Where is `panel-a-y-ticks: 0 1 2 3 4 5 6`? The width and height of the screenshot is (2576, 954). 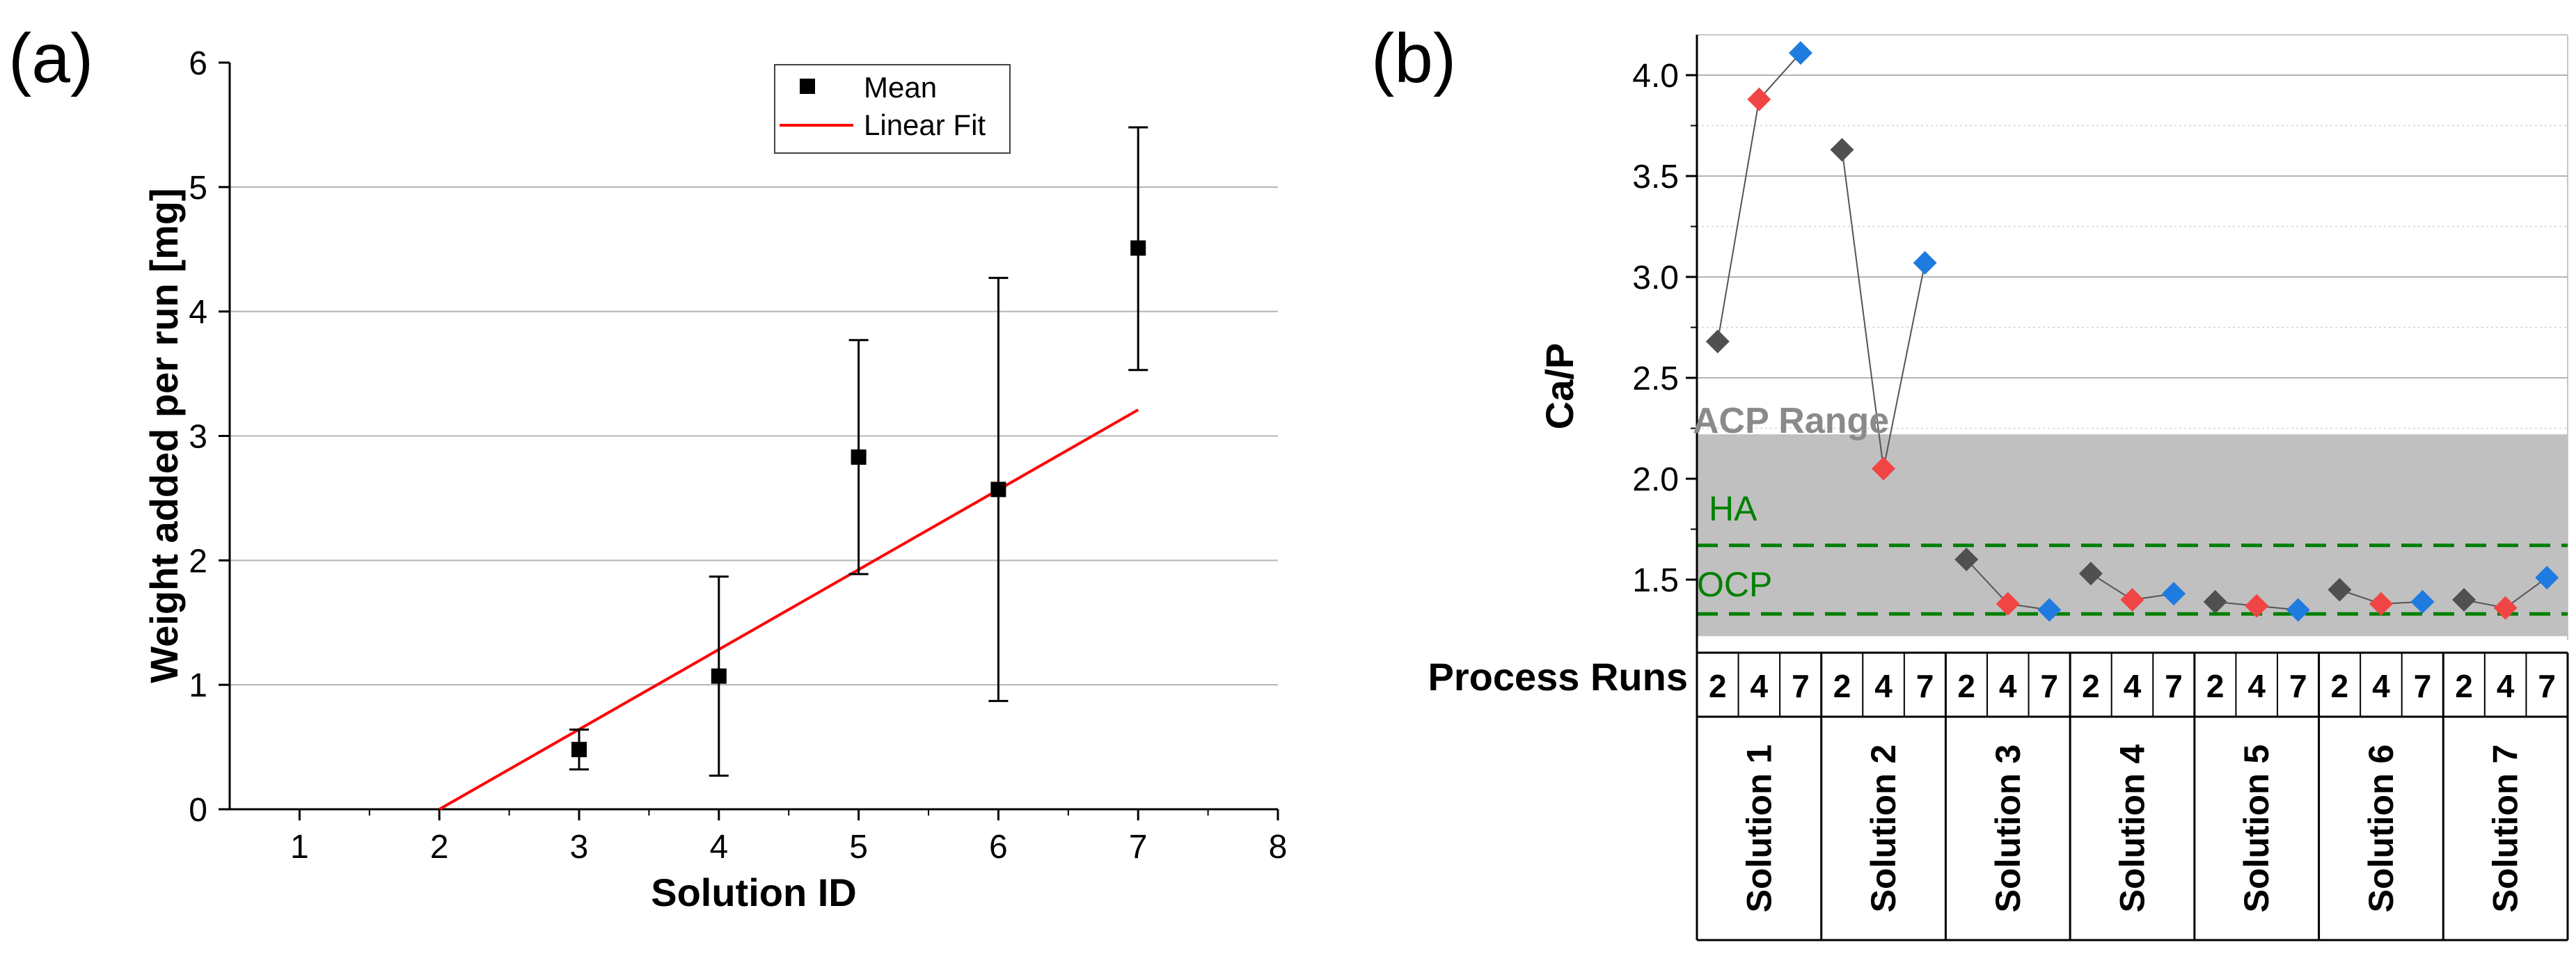 panel-a-y-ticks: 0 1 2 3 4 5 6 is located at coordinates (209, 437).